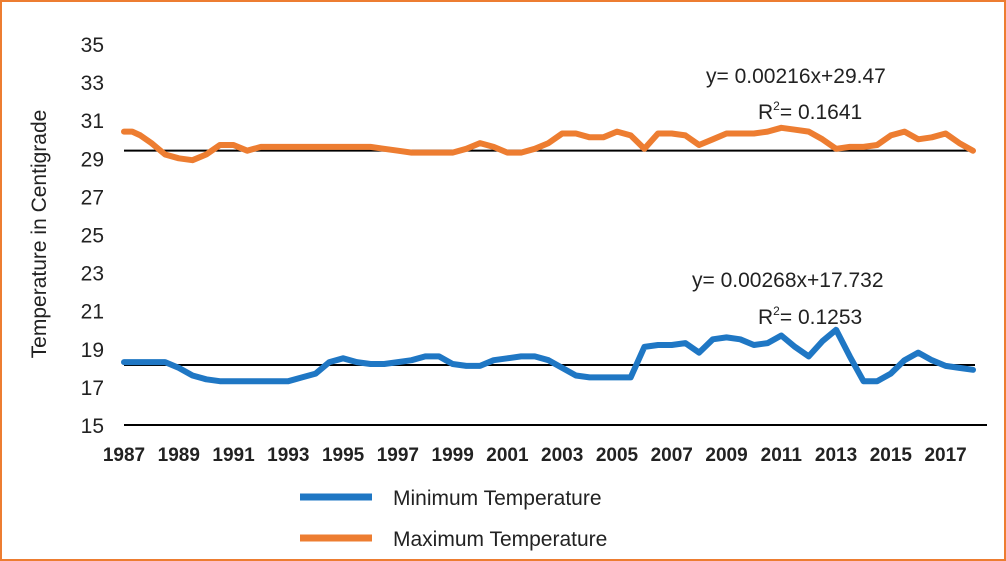  I want to click on max-trend-equation: y= 0.00216x+29.47, so click(796, 76).